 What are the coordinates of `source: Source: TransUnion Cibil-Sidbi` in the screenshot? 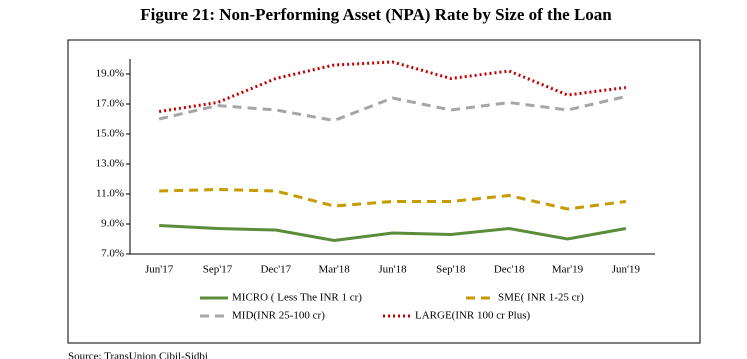 It's located at (138, 355).